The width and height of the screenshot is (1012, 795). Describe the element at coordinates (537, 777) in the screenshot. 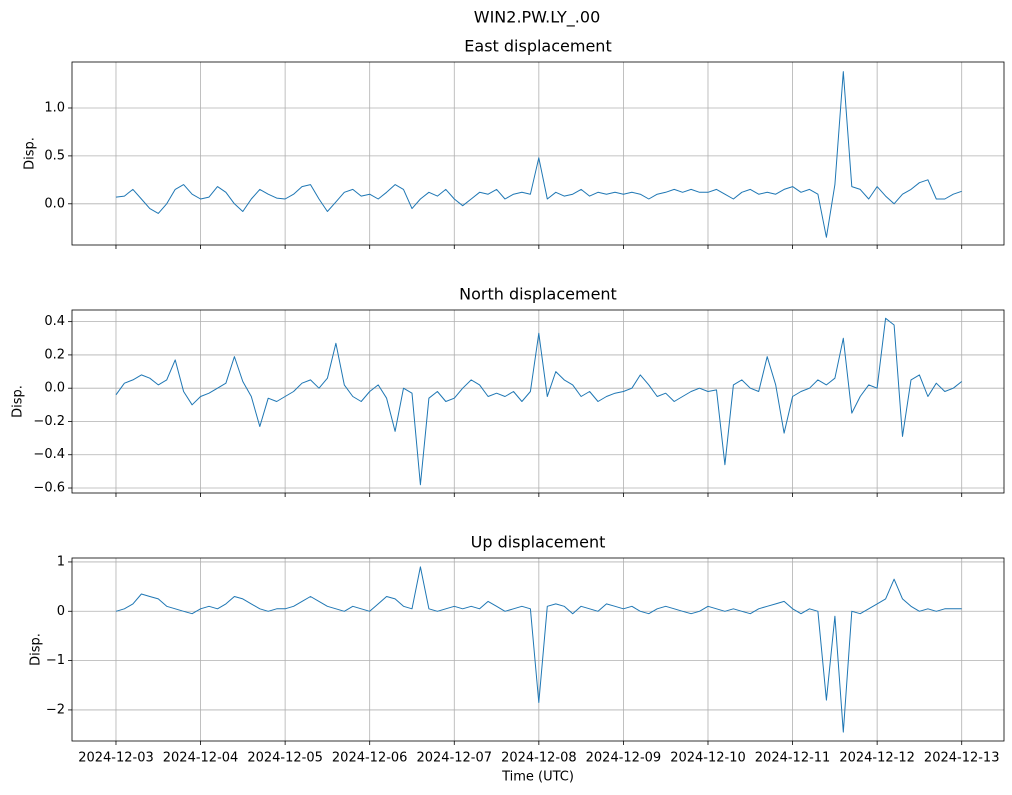

I see `x-axis-label: Time (UTC)` at that location.